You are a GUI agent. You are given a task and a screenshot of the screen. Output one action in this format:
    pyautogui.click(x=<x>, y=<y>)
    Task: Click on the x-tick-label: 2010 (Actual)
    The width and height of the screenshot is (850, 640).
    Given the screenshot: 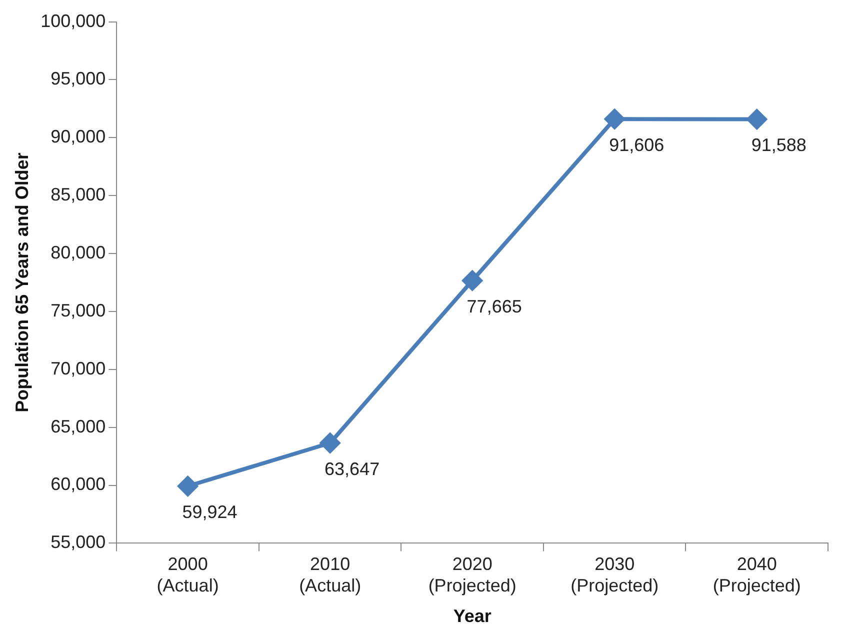 What is the action you would take?
    pyautogui.click(x=330, y=575)
    